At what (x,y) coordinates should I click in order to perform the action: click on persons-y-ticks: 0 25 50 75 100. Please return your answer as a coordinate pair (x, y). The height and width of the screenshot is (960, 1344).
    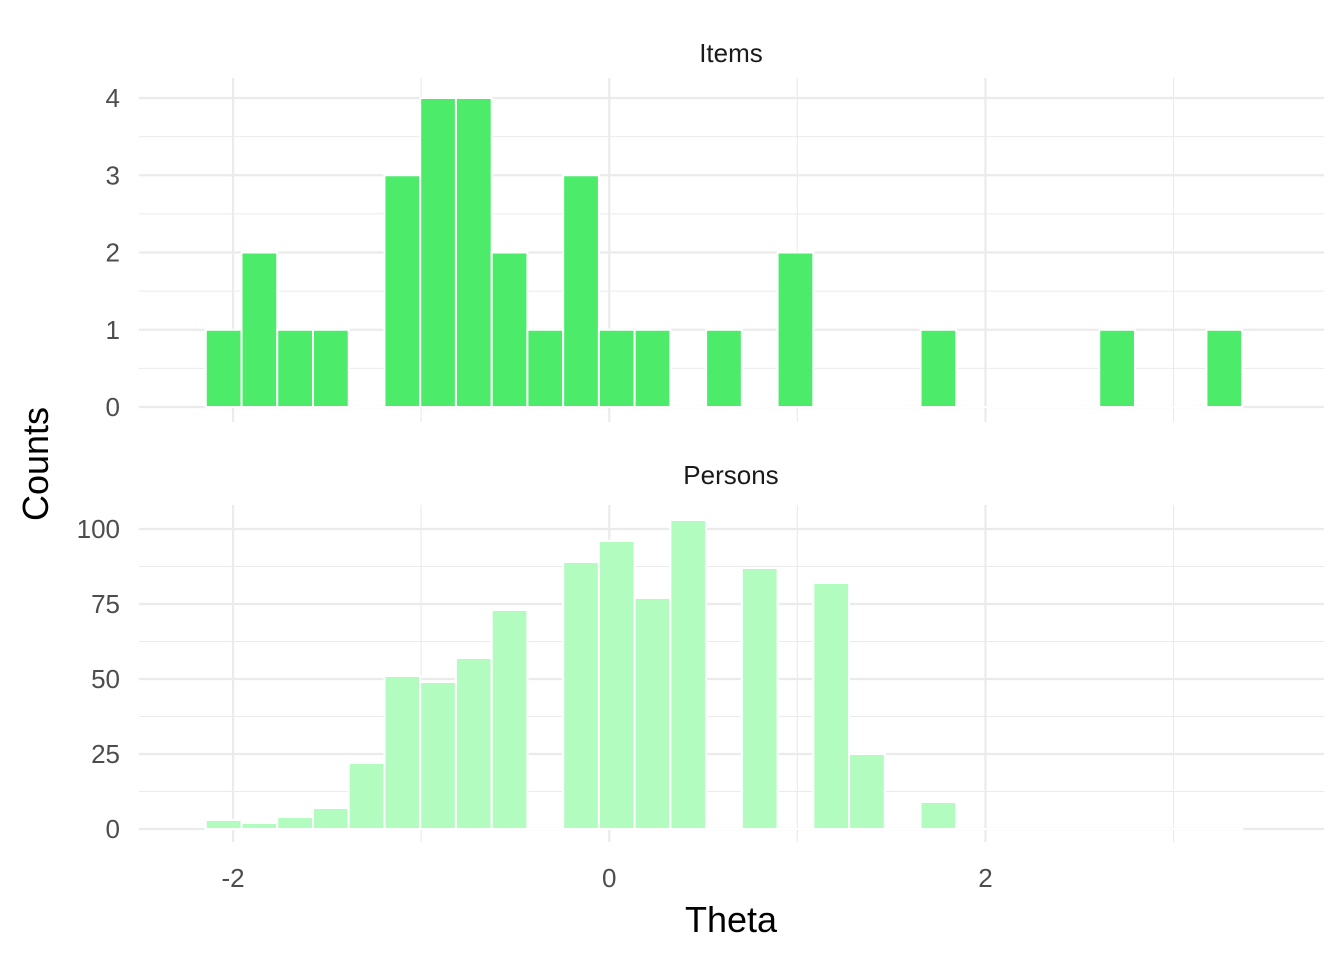
    Looking at the image, I should click on (98, 679).